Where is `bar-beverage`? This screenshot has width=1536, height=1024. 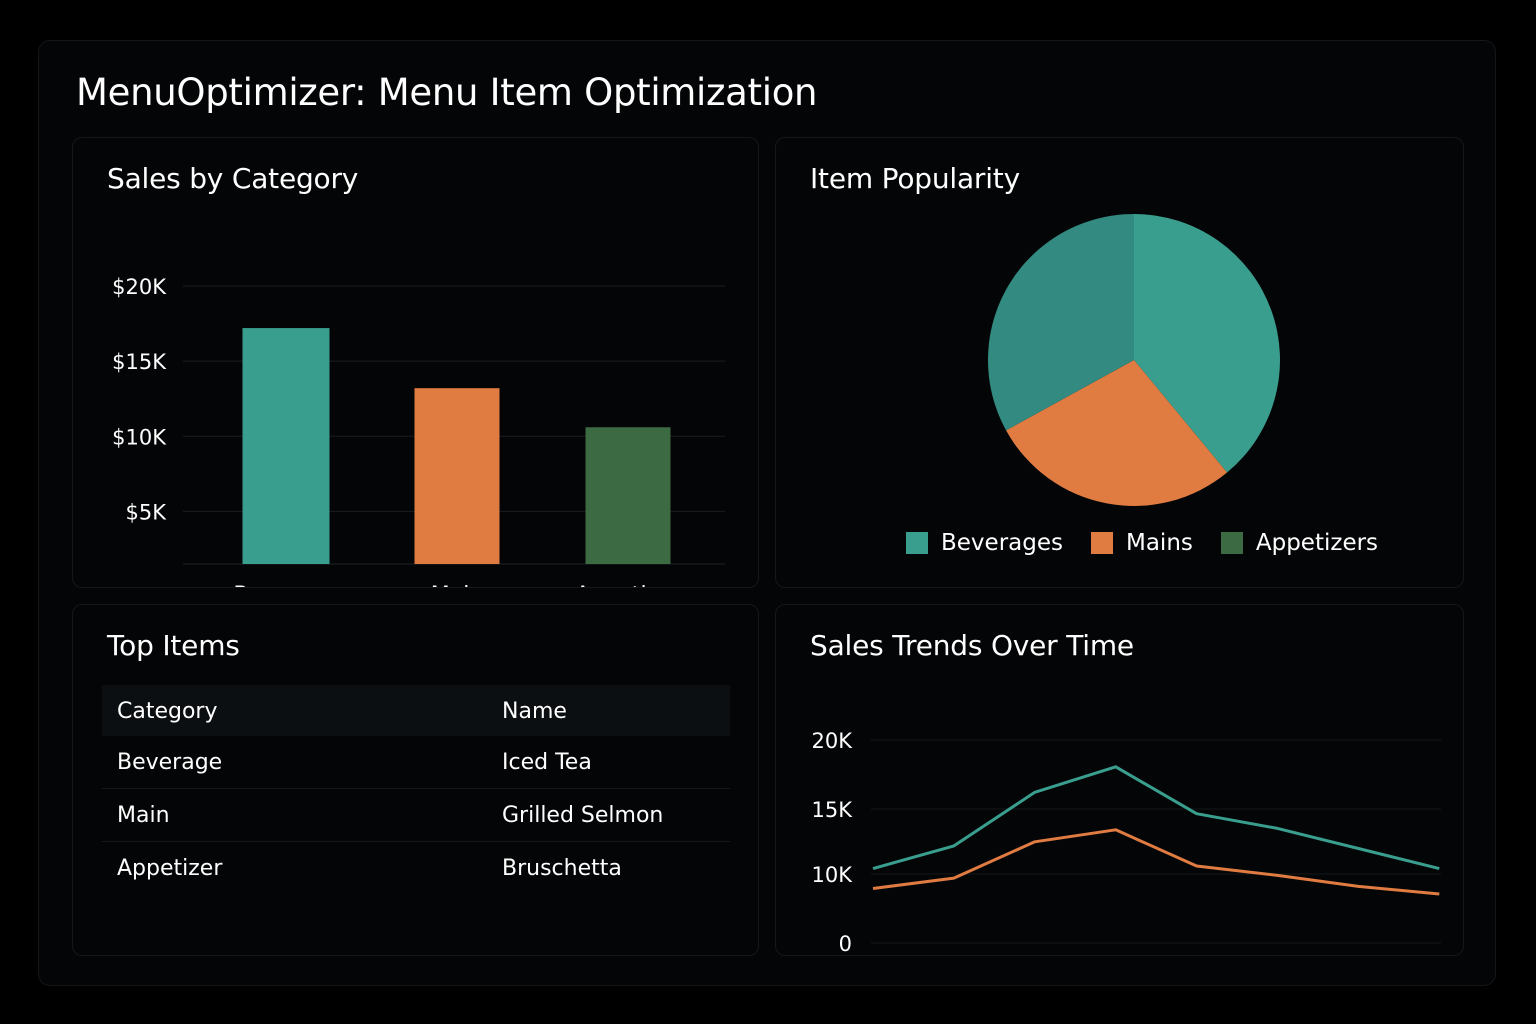 bar-beverage is located at coordinates (286, 446).